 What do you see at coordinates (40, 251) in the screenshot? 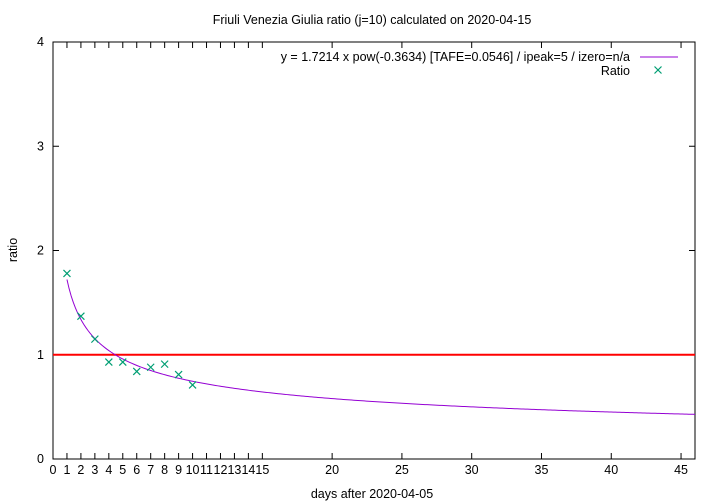
I see `y-tick-label: 2` at bounding box center [40, 251].